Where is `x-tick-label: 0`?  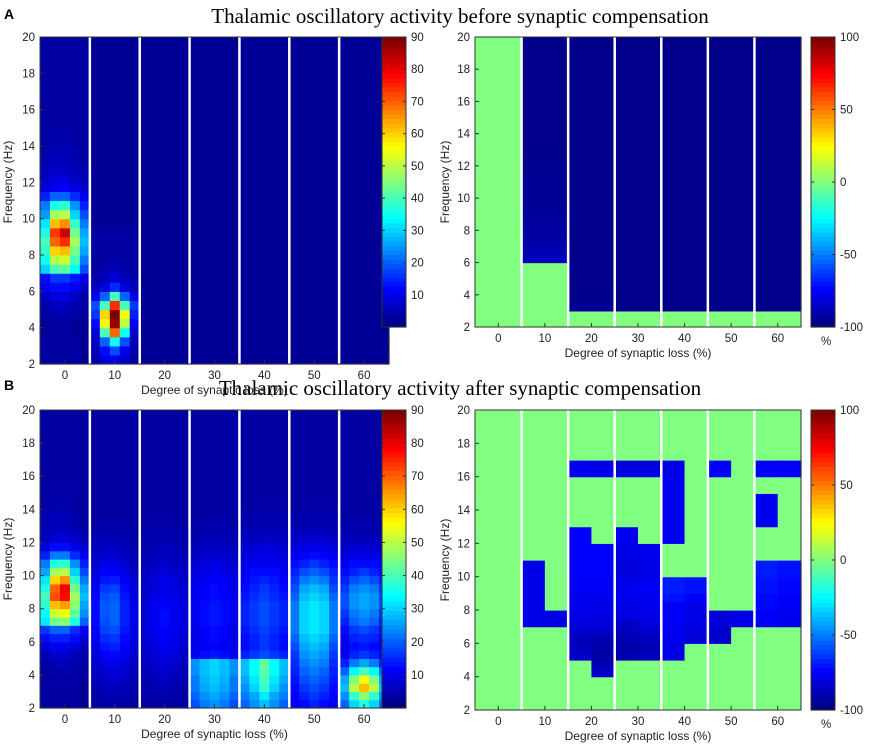
x-tick-label: 0 is located at coordinates (498, 722).